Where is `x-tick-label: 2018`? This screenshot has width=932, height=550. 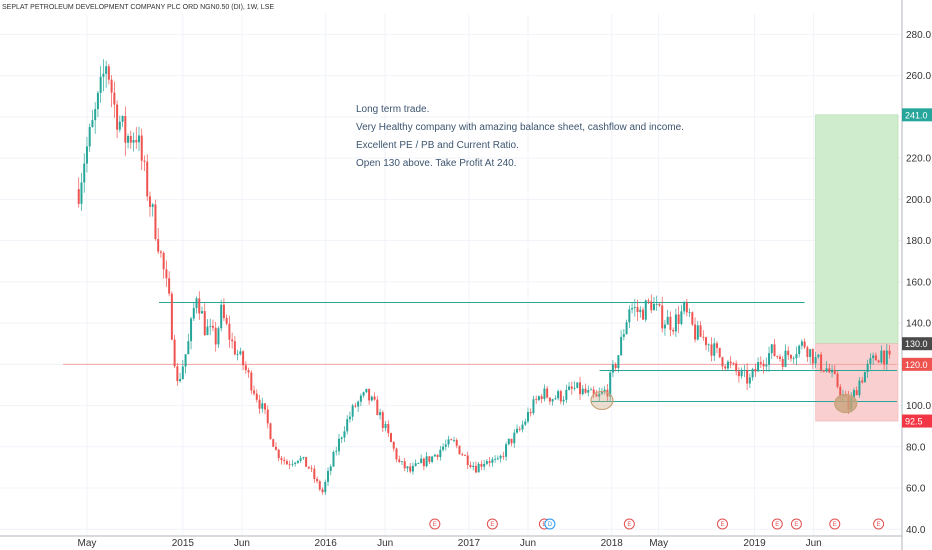
x-tick-label: 2018 is located at coordinates (612, 543).